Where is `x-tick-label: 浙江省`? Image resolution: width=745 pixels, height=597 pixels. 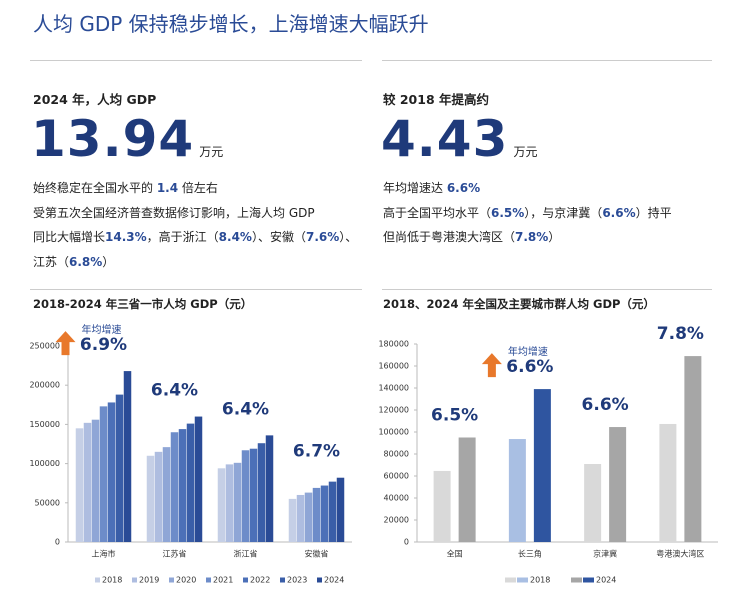 x-tick-label: 浙江省 is located at coordinates (246, 554).